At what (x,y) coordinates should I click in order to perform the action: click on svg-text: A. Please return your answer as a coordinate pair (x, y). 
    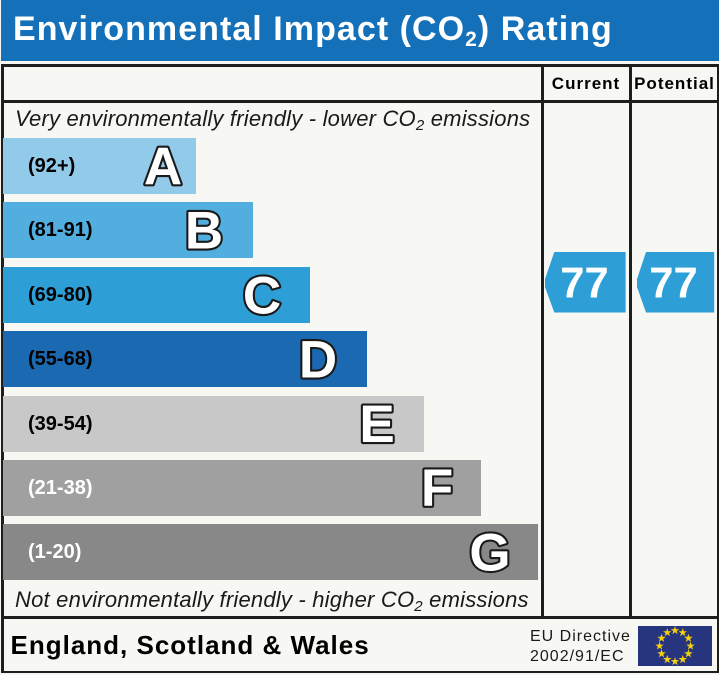
    Looking at the image, I should click on (163, 166).